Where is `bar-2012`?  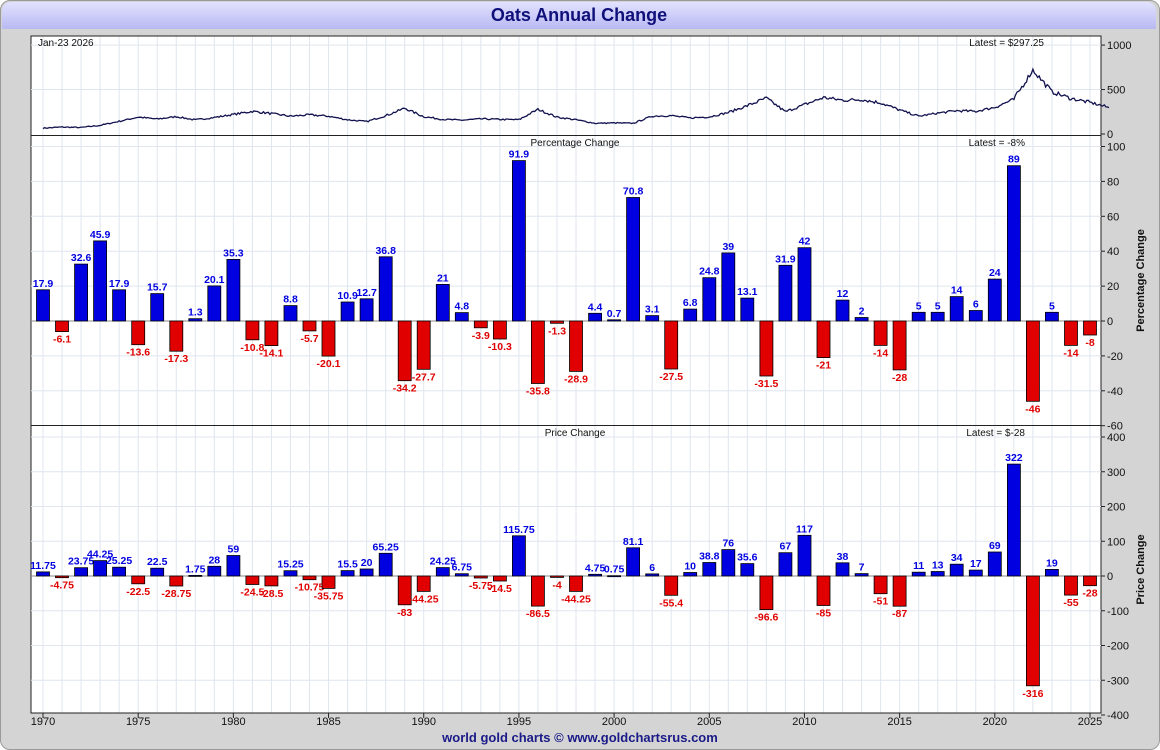 bar-2012 is located at coordinates (842, 310).